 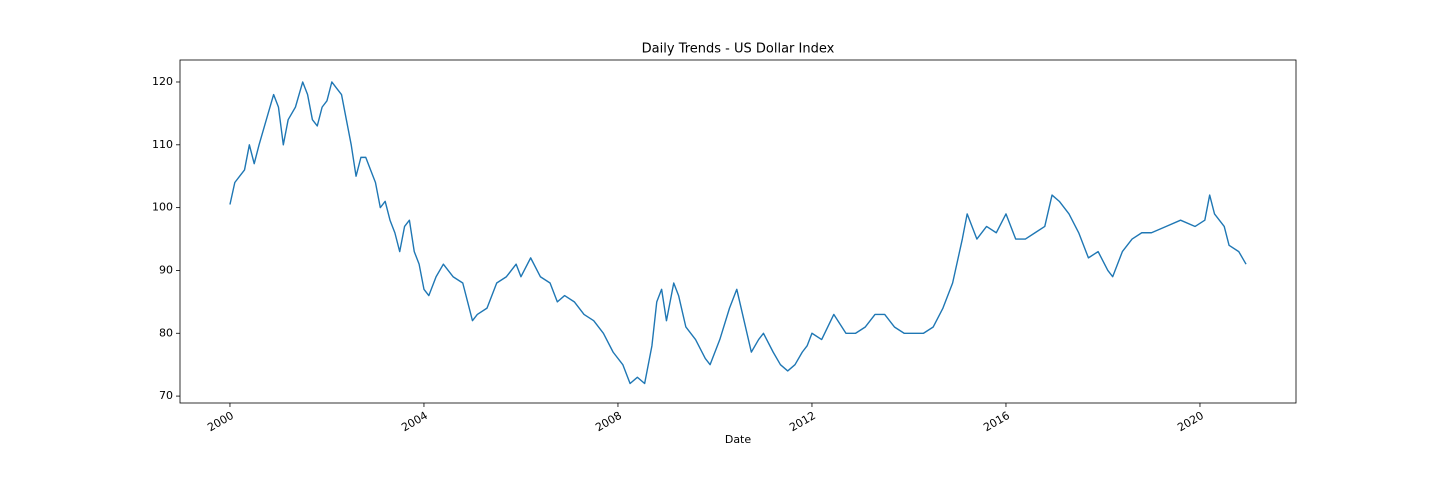 I want to click on y-tick-label: 110, so click(x=162, y=144).